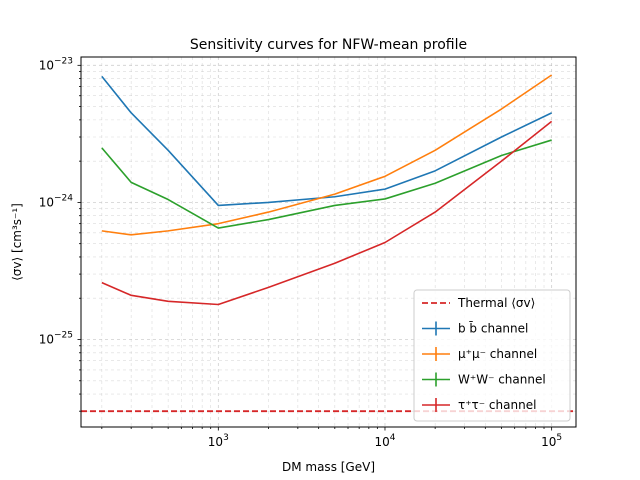 This screenshot has height=480, width=640. I want to click on legend-item: τ⁺τ⁻ channel, so click(479, 405).